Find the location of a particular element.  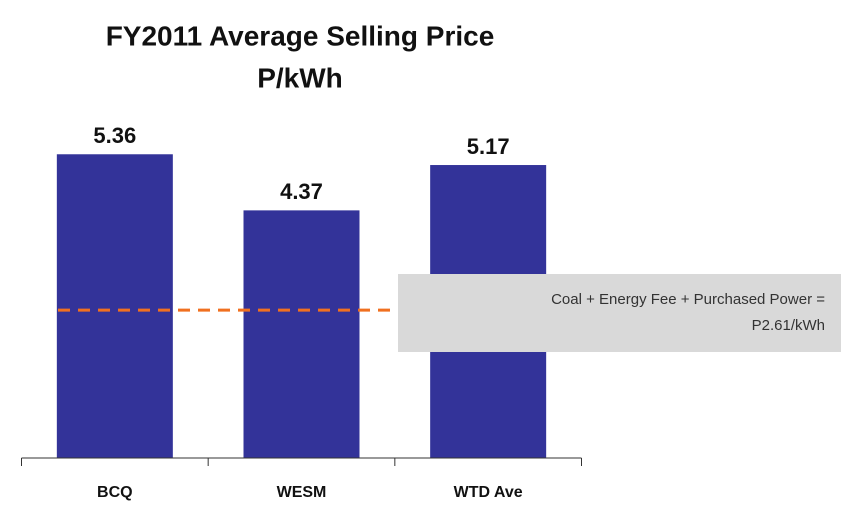

chart-subtitle: P/kWh is located at coordinates (300, 77).